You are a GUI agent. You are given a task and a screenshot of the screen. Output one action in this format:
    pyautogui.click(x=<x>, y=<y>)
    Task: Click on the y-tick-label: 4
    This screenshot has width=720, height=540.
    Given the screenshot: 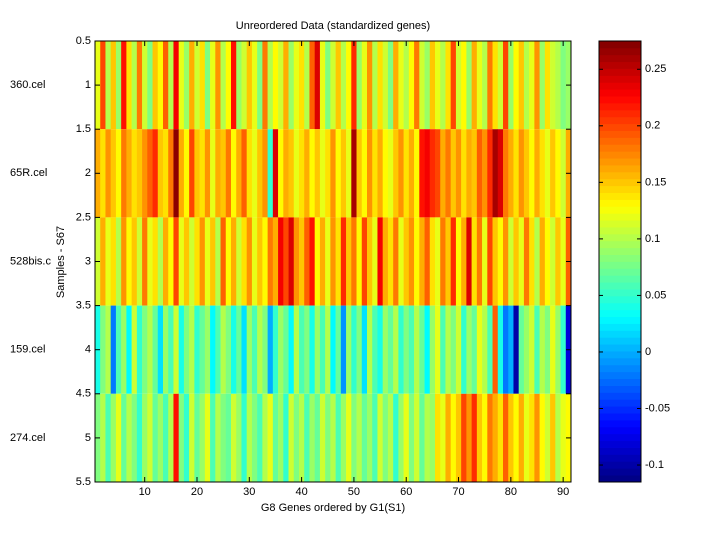 What is the action you would take?
    pyautogui.click(x=88, y=350)
    